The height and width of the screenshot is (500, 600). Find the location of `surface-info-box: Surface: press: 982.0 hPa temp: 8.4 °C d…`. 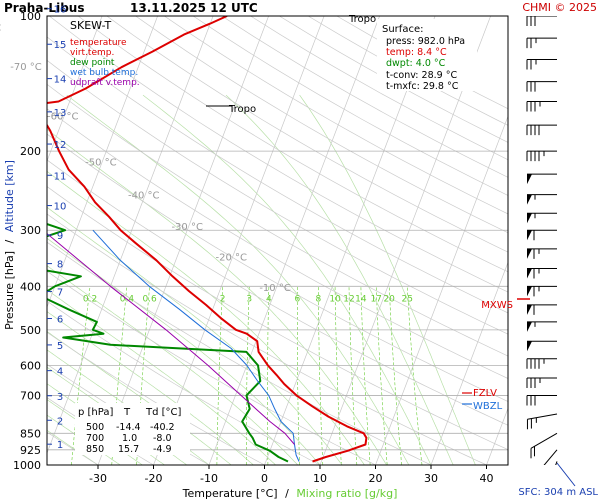

surface-info-box: Surface: press: 982.0 hPa temp: 8.4 °C d… is located at coordinates (427, 55).